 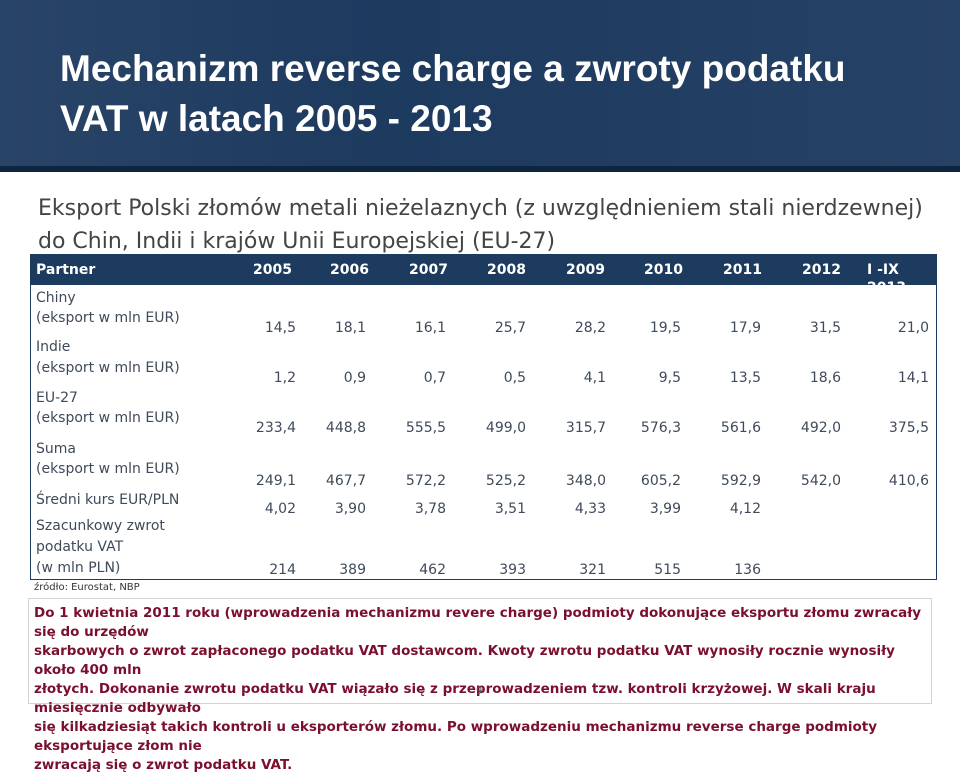 What do you see at coordinates (506, 270) in the screenshot?
I see `header-cell-2008: 2008` at bounding box center [506, 270].